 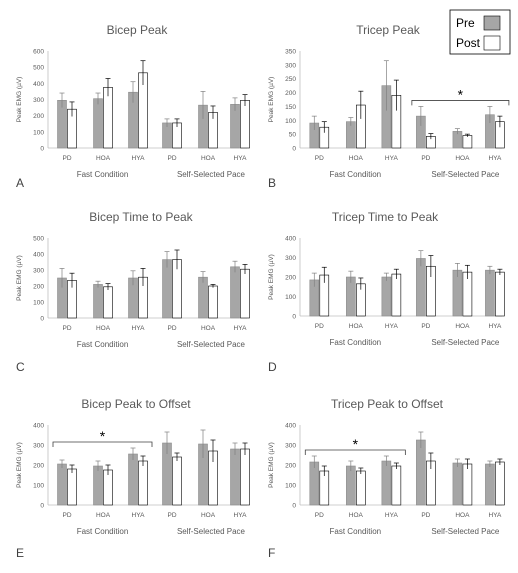 What do you see at coordinates (272, 183) in the screenshot?
I see `panel-letter: B` at bounding box center [272, 183].